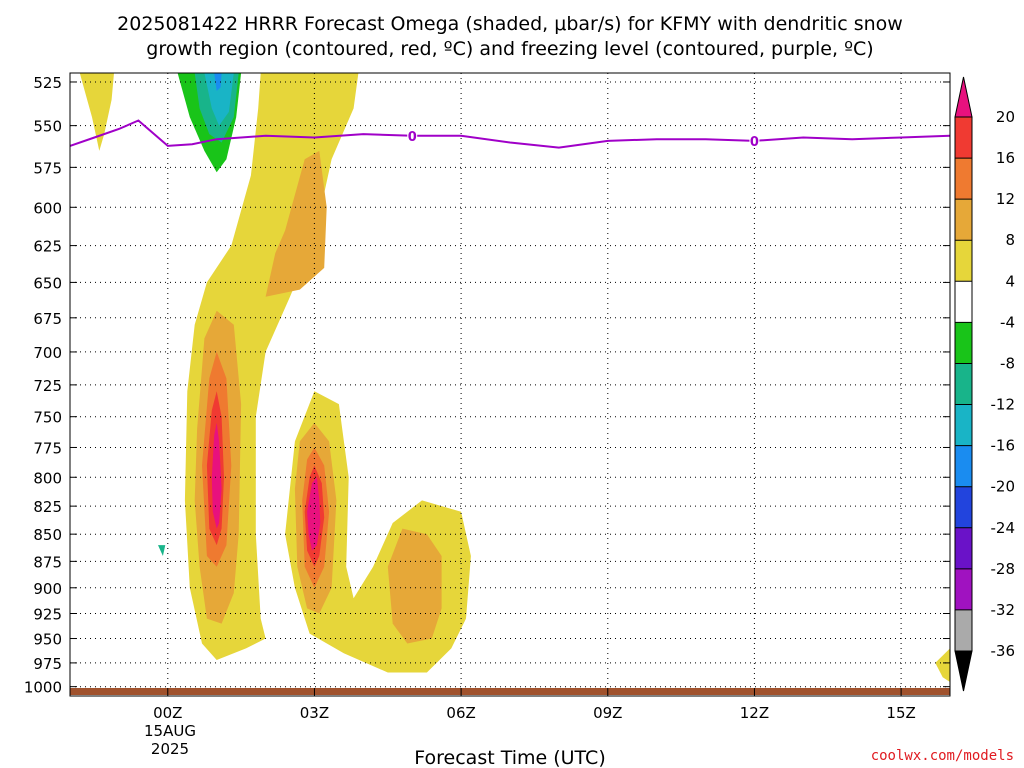  What do you see at coordinates (1005, 158) in the screenshot?
I see `colorbar-label: 16` at bounding box center [1005, 158].